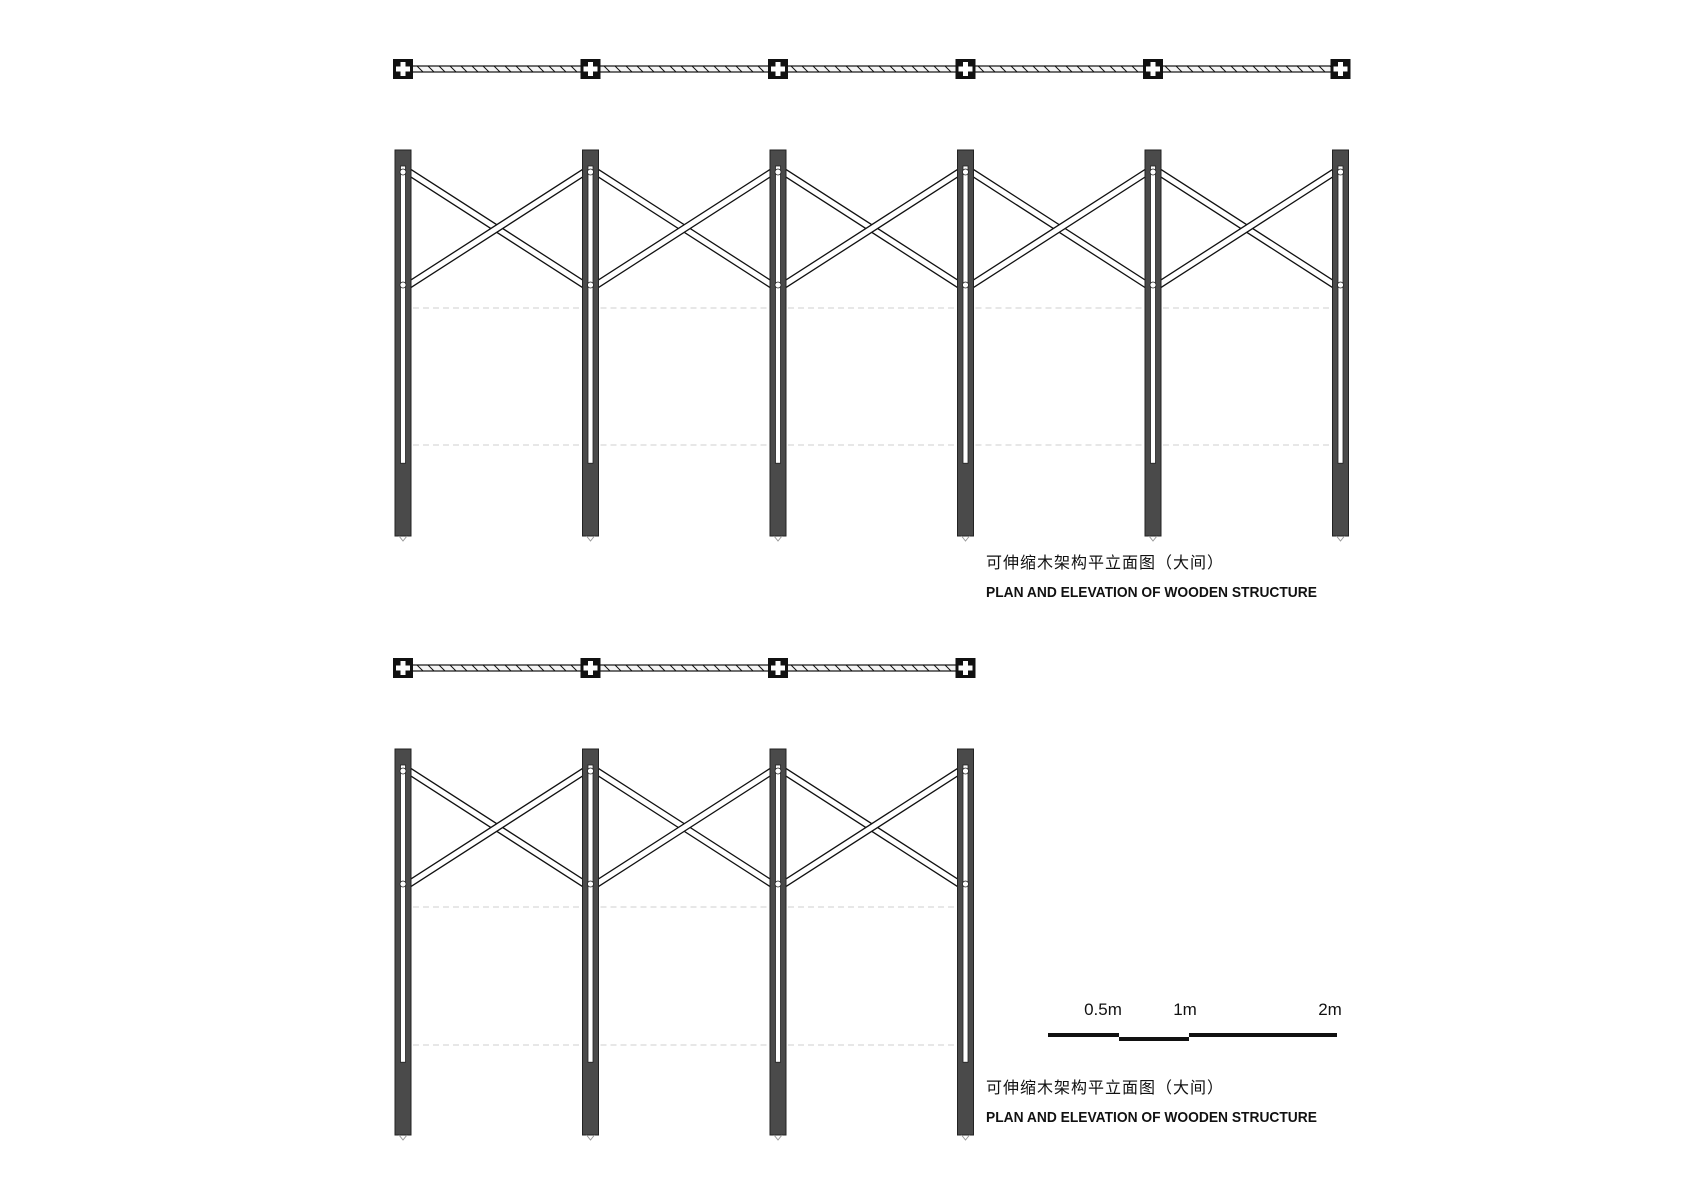  What do you see at coordinates (684, 944) in the screenshot?
I see `elevation-view` at bounding box center [684, 944].